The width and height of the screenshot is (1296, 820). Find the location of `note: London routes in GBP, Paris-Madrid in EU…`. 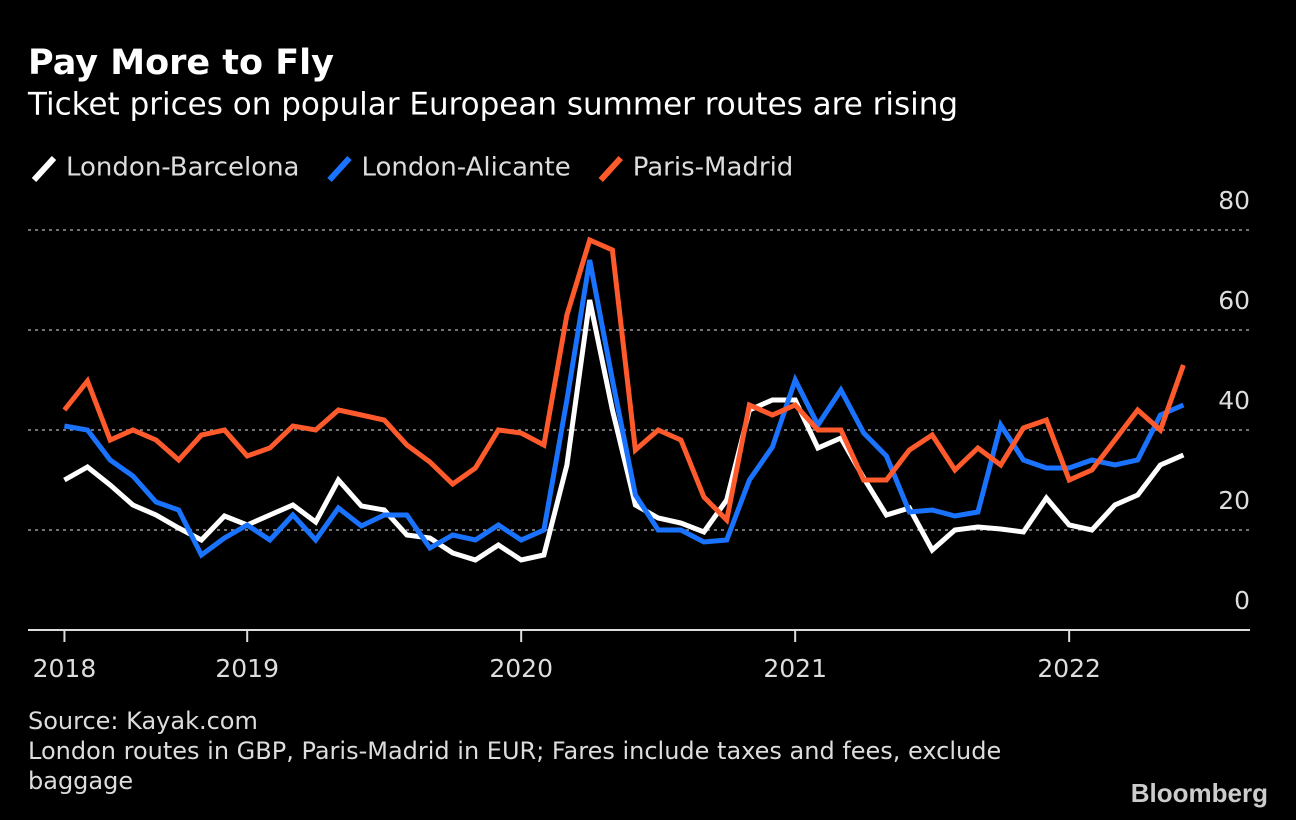

note: London routes in GBP, Paris-Madrid in EU… is located at coordinates (515, 766).